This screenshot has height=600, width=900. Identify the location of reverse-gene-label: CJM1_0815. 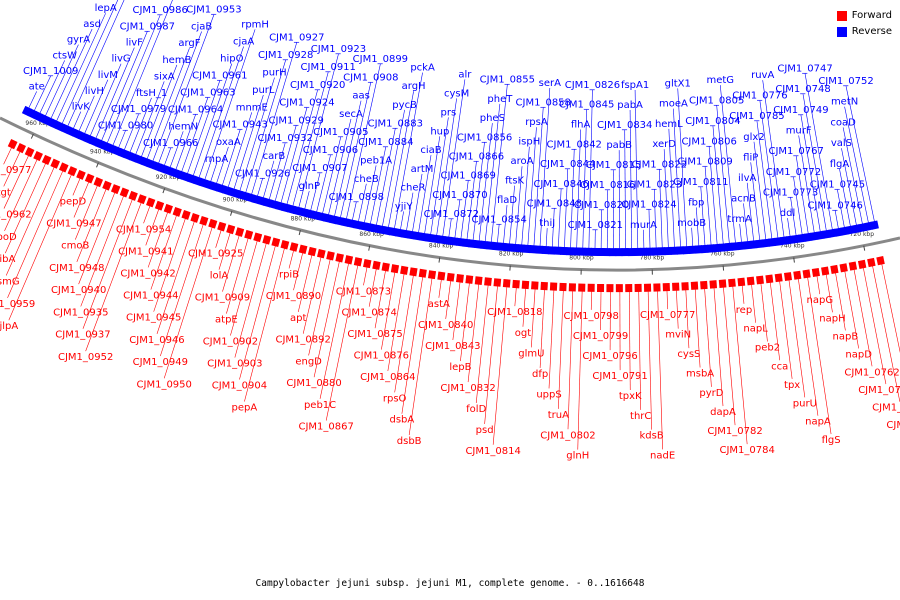
(613, 165).